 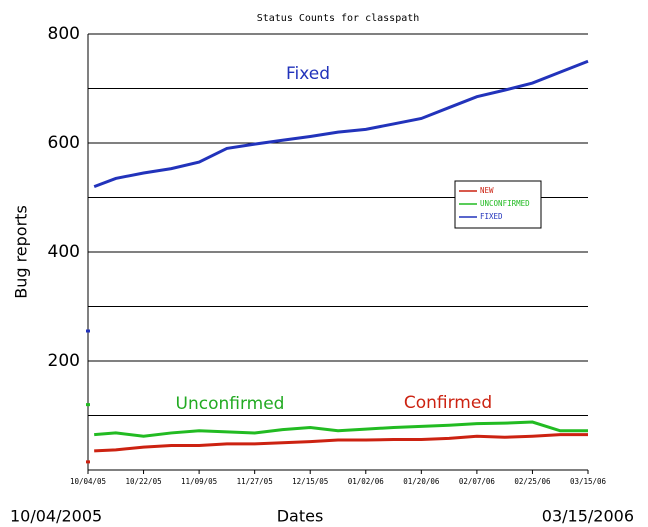 What do you see at coordinates (588, 481) in the screenshot?
I see `x-tick-label: 03/15/06` at bounding box center [588, 481].